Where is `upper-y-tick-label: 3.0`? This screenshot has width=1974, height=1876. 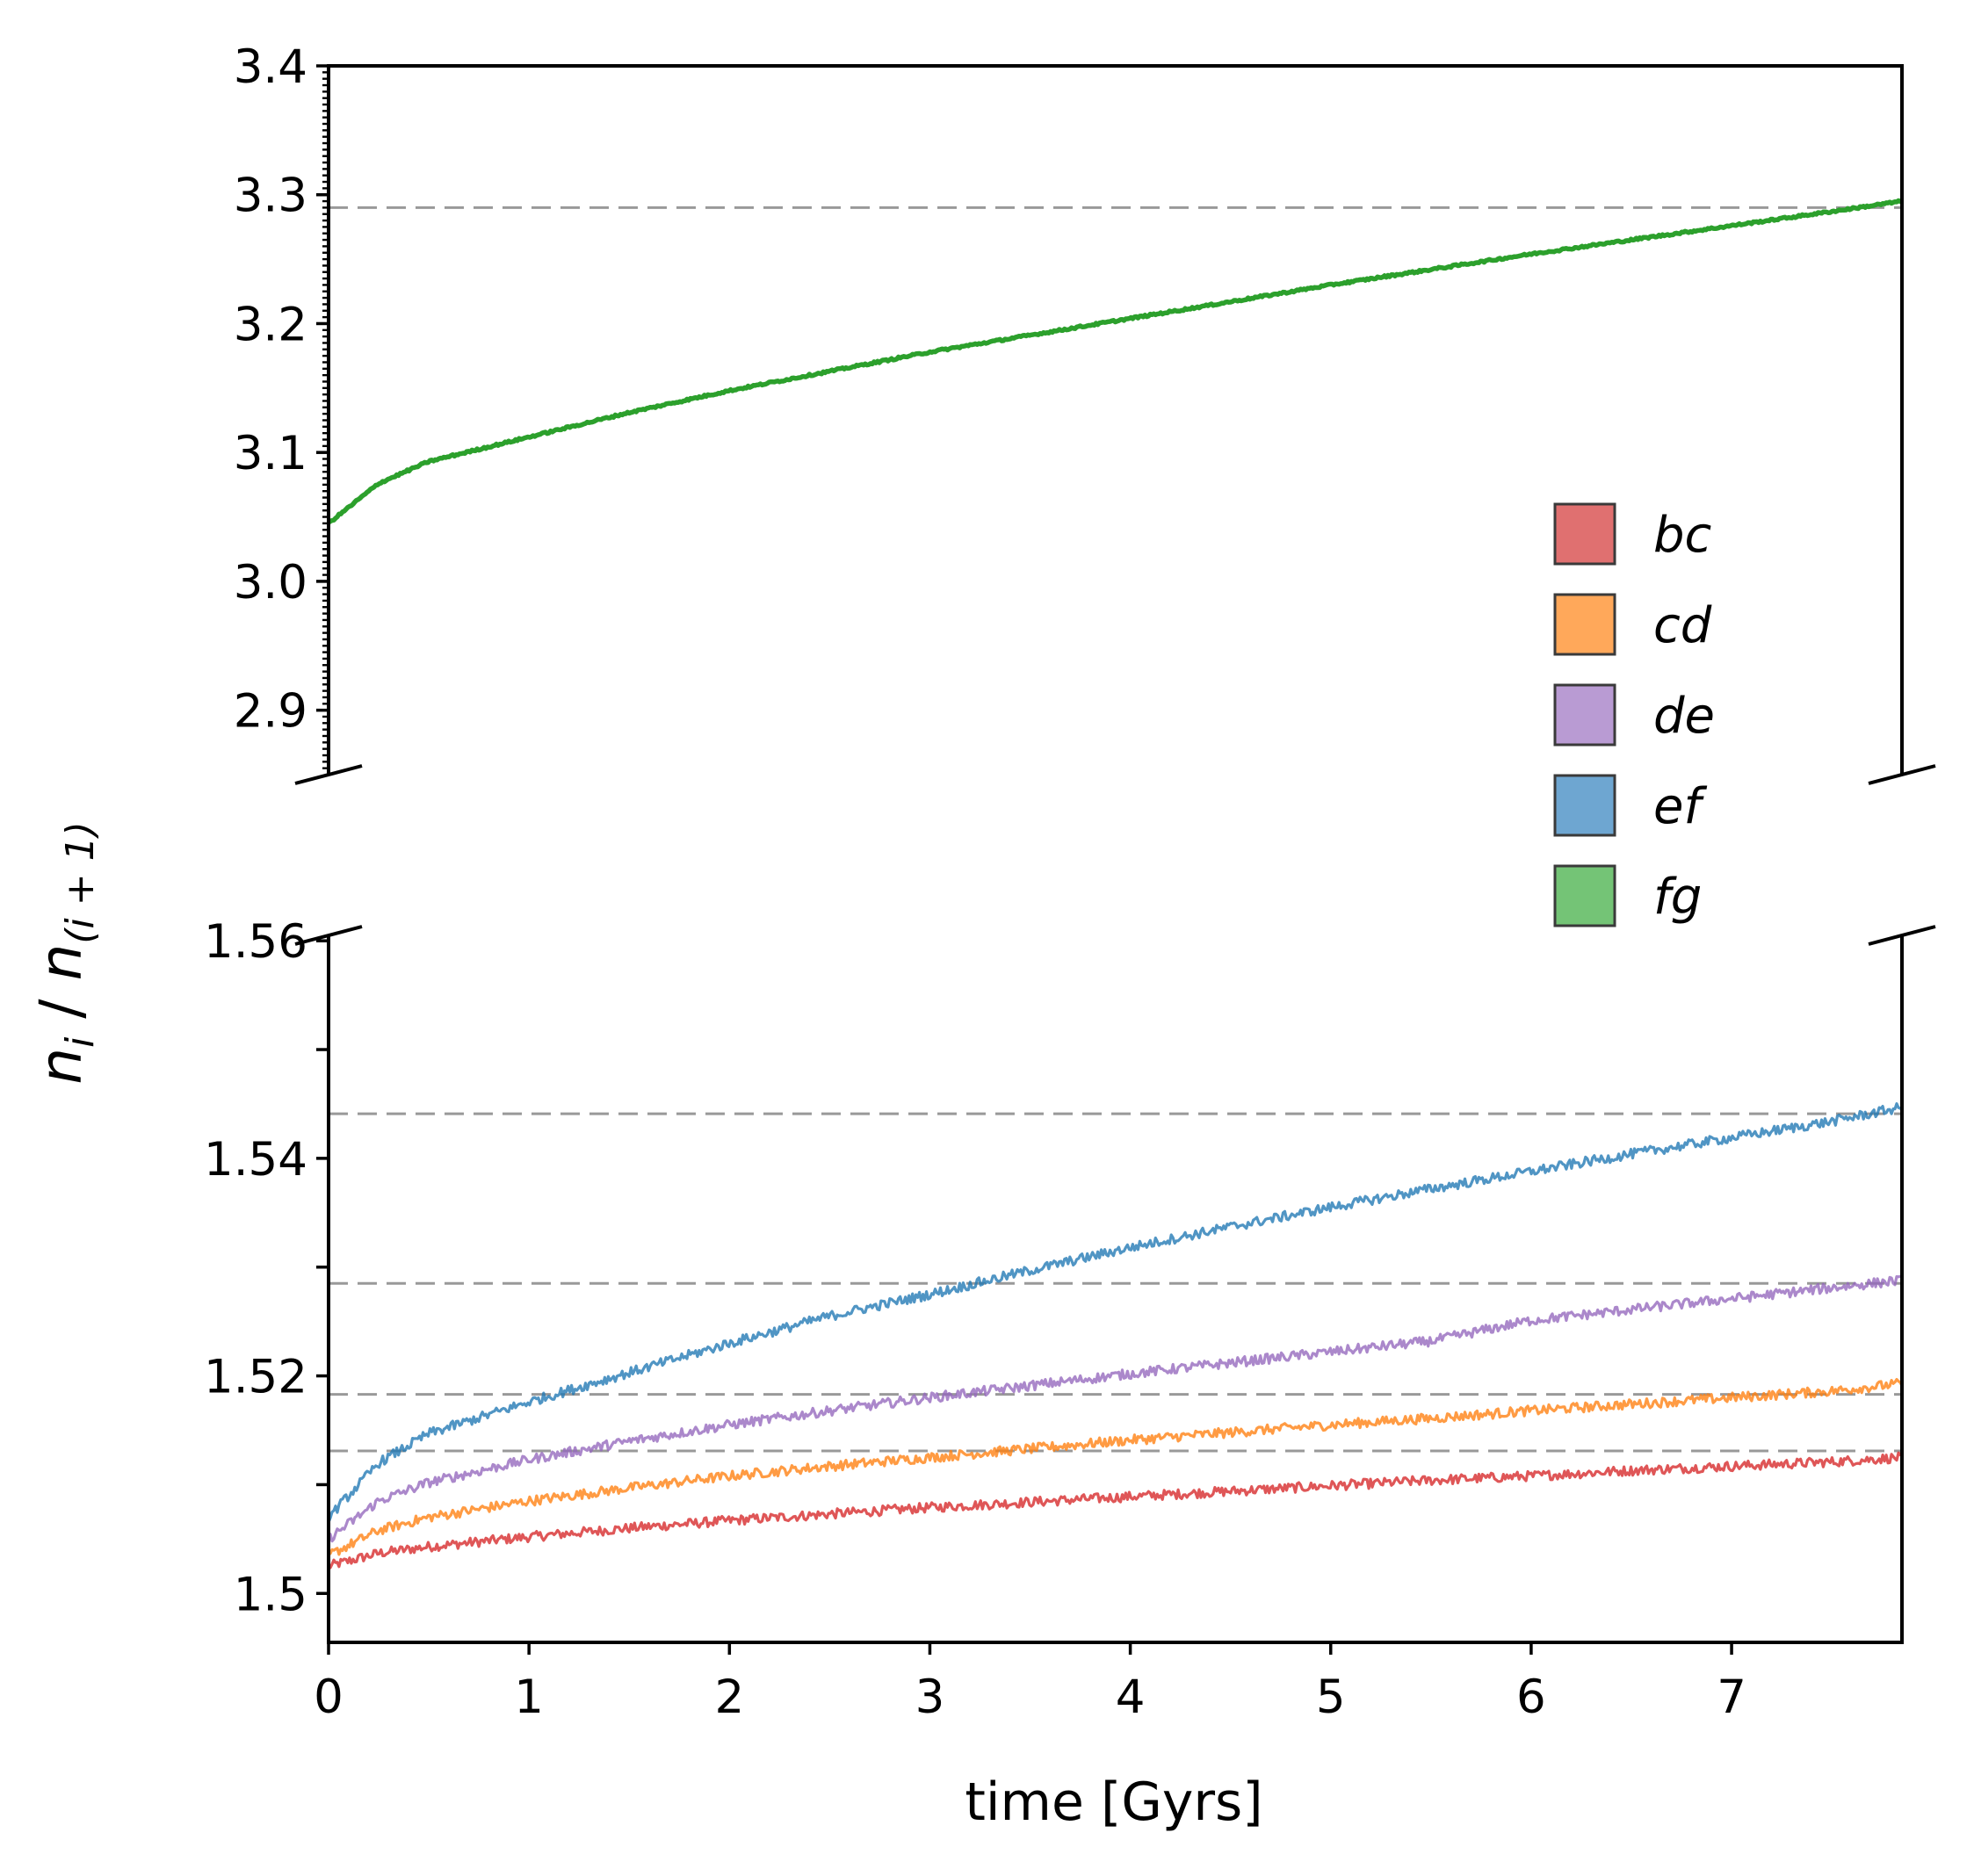 upper-y-tick-label: 3.0 is located at coordinates (270, 583).